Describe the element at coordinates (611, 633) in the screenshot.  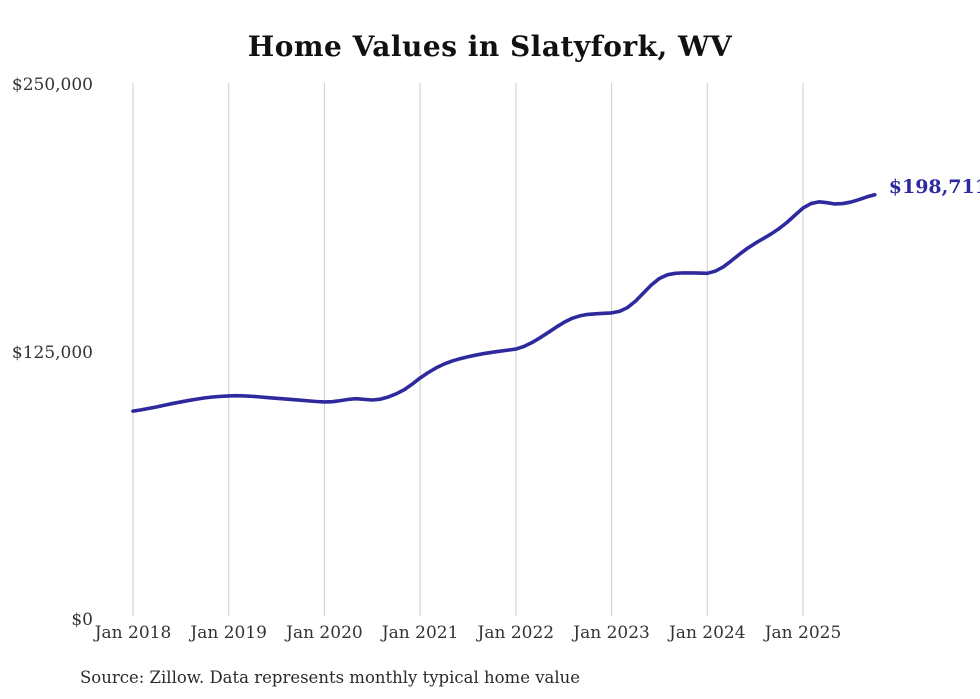
I see `x-tick-label: Jan 2023` at that location.